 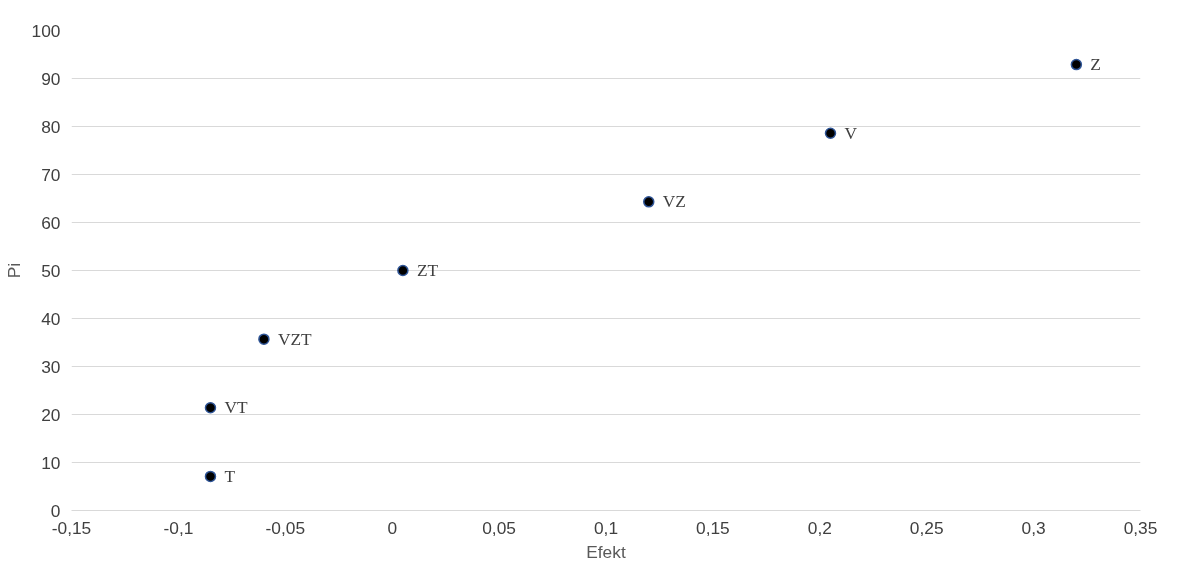 I want to click on y-tick-label: 60, so click(x=51, y=222).